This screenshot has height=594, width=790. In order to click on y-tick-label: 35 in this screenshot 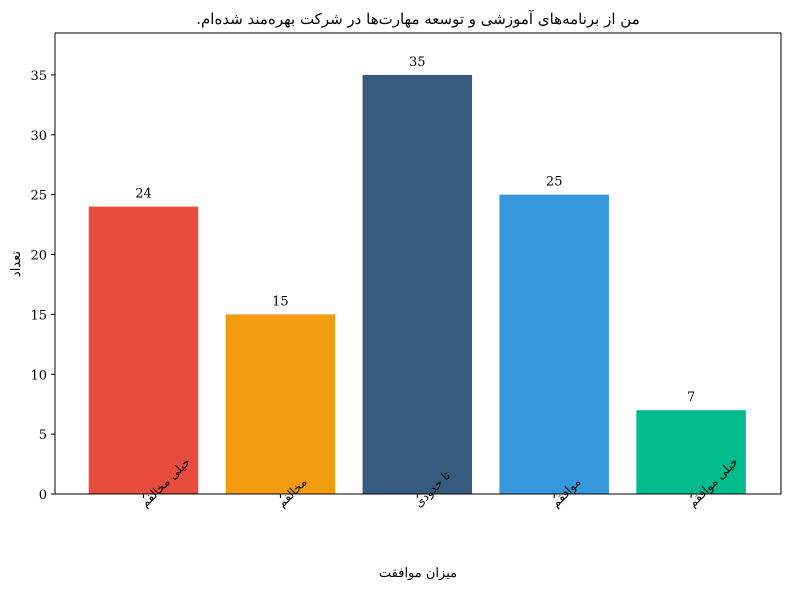, I will do `click(38, 76)`.